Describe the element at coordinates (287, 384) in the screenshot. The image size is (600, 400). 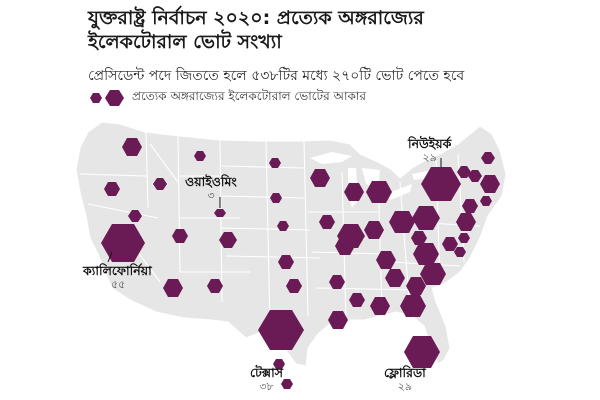
I see `hex-hawaii` at that location.